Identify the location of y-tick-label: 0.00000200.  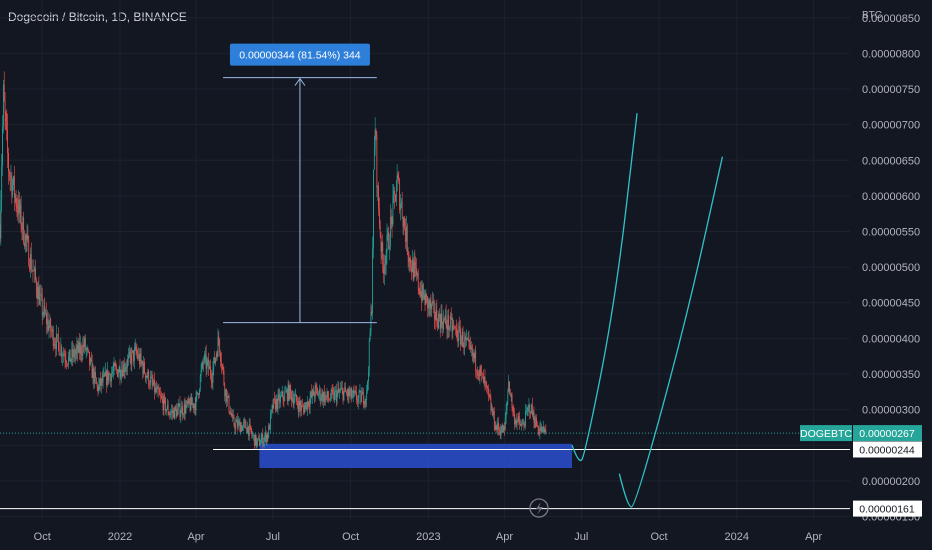
(891, 482).